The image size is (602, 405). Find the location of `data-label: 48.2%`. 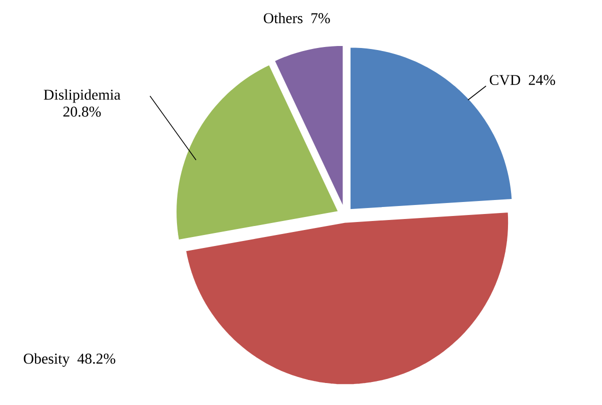

data-label: 48.2% is located at coordinates (96, 359).